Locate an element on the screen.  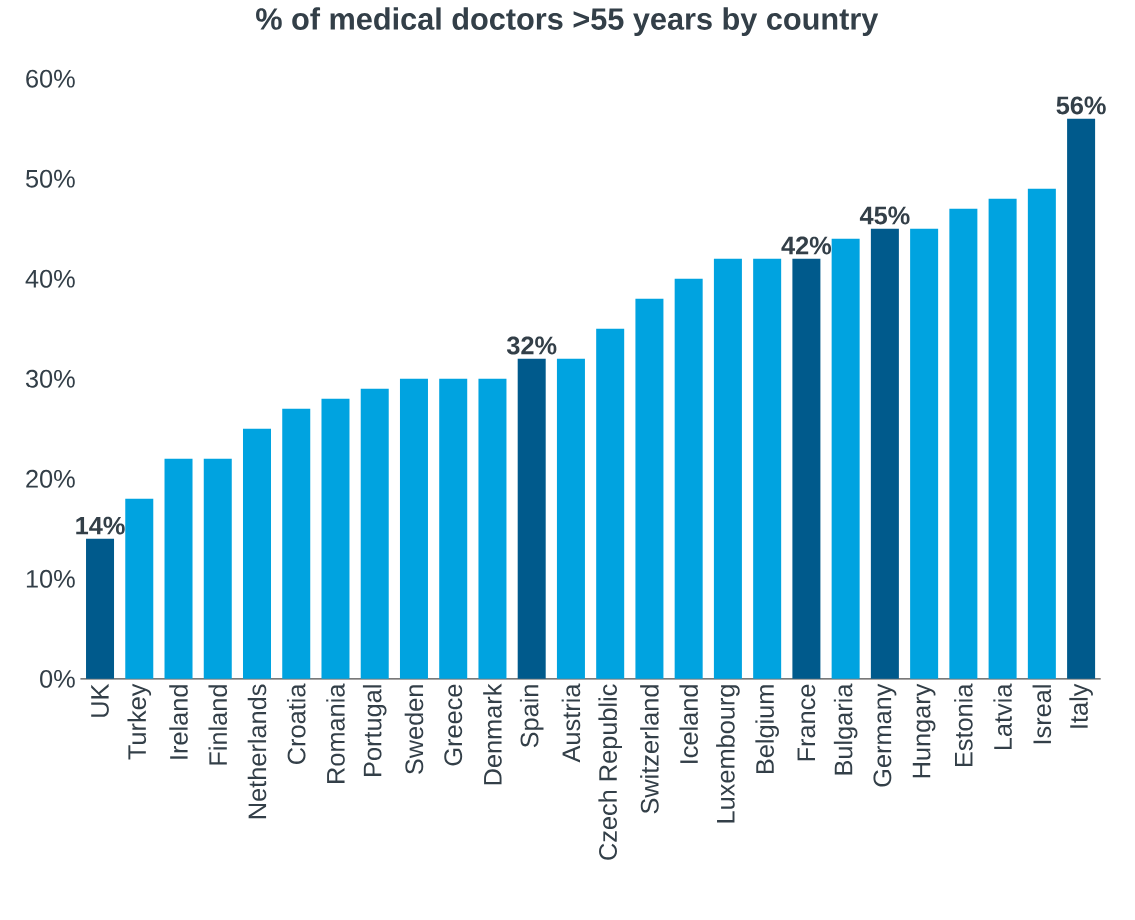
x-tick-label: Isreal is located at coordinates (1042, 714).